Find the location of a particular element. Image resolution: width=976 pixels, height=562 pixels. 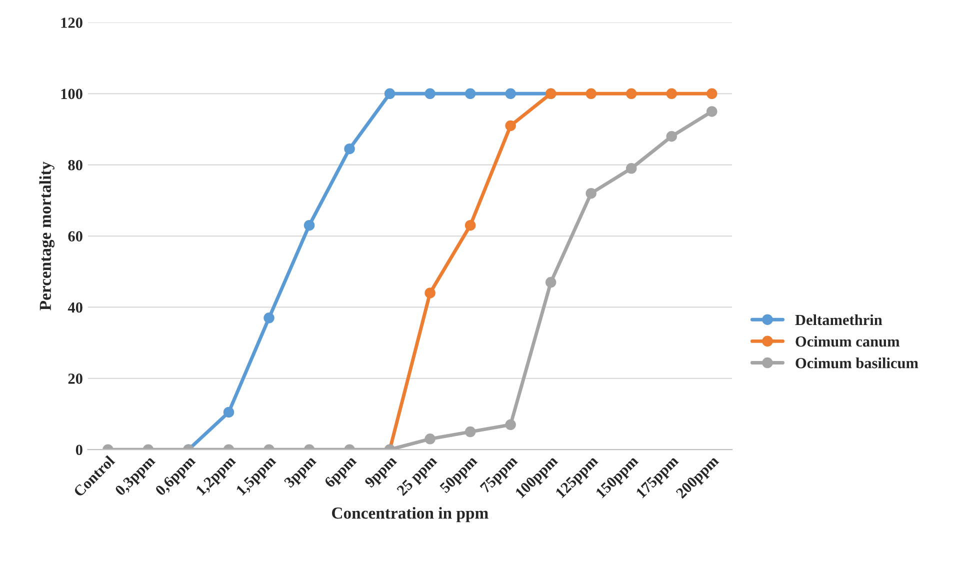

legend-label: Deltamethrin is located at coordinates (838, 320).